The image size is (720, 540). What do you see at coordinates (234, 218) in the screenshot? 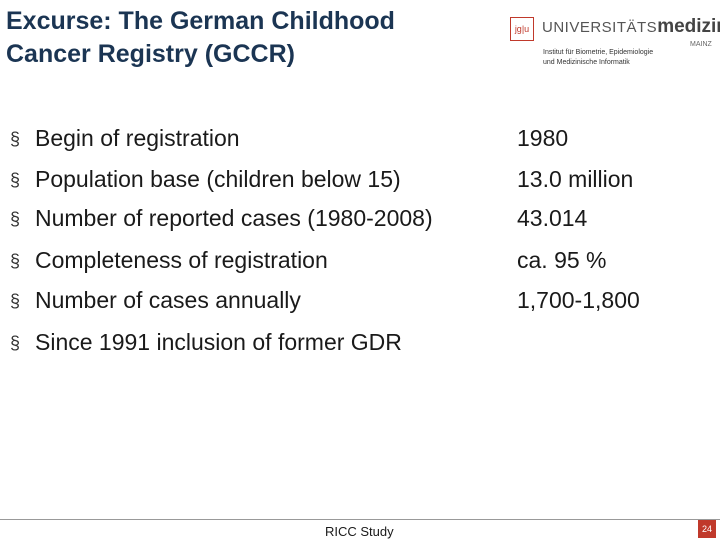
I see `bullet-label: Number of reported cases (1980-2008)` at bounding box center [234, 218].